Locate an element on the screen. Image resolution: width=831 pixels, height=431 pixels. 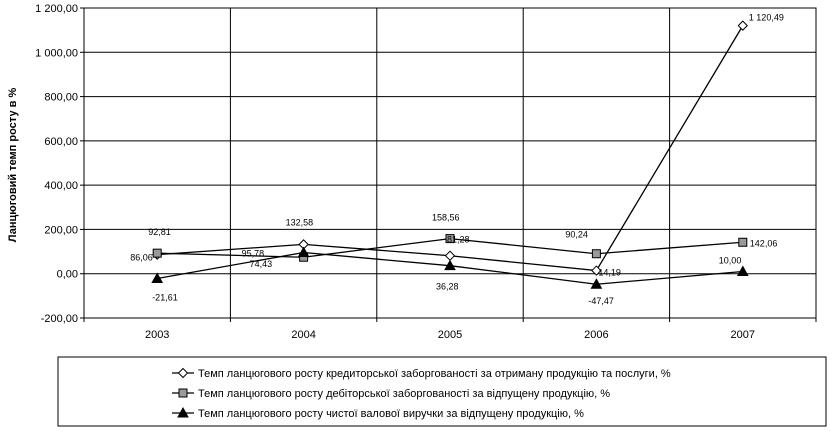
y-tick-label: 200,00 is located at coordinates (61, 230).